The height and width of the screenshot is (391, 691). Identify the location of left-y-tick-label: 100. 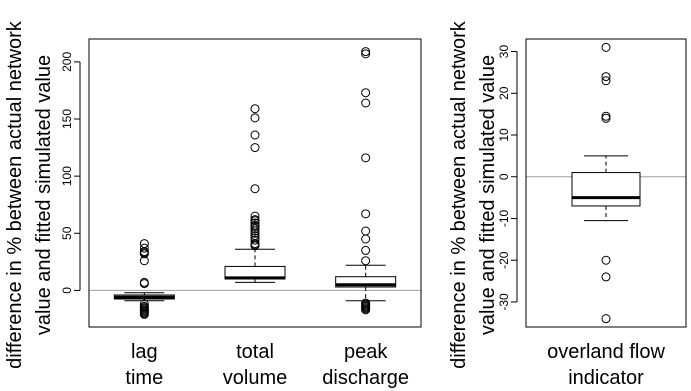
(67, 176).